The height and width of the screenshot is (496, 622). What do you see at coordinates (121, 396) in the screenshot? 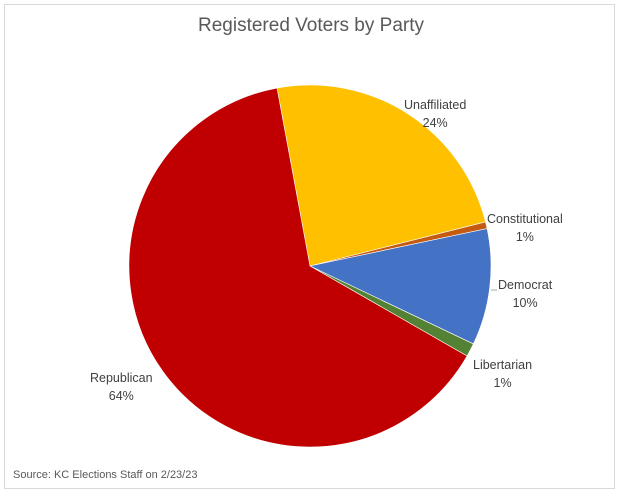
I see `label-percent: 64%` at bounding box center [121, 396].